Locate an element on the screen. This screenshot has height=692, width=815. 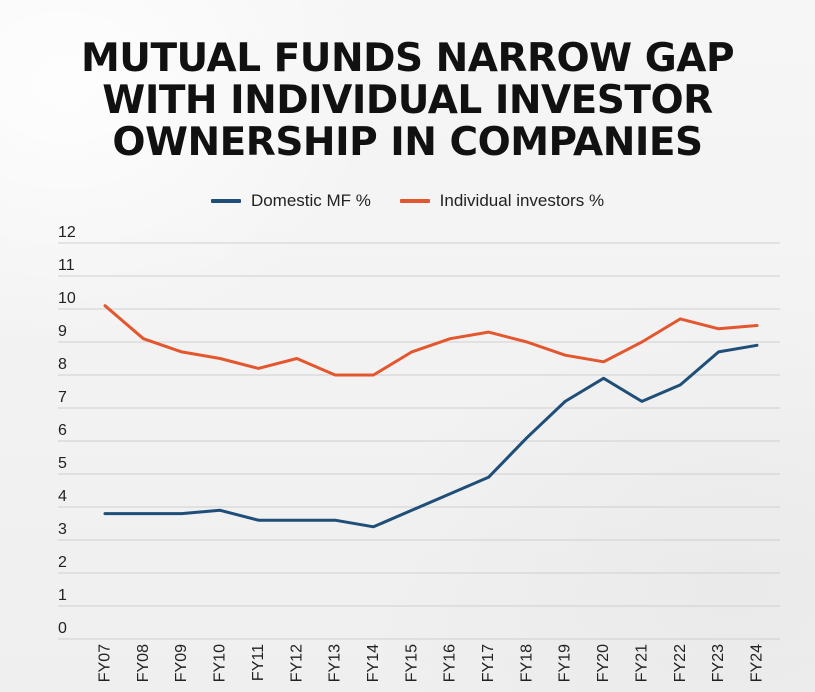
legend-swatch-domestic-mf is located at coordinates (225, 201).